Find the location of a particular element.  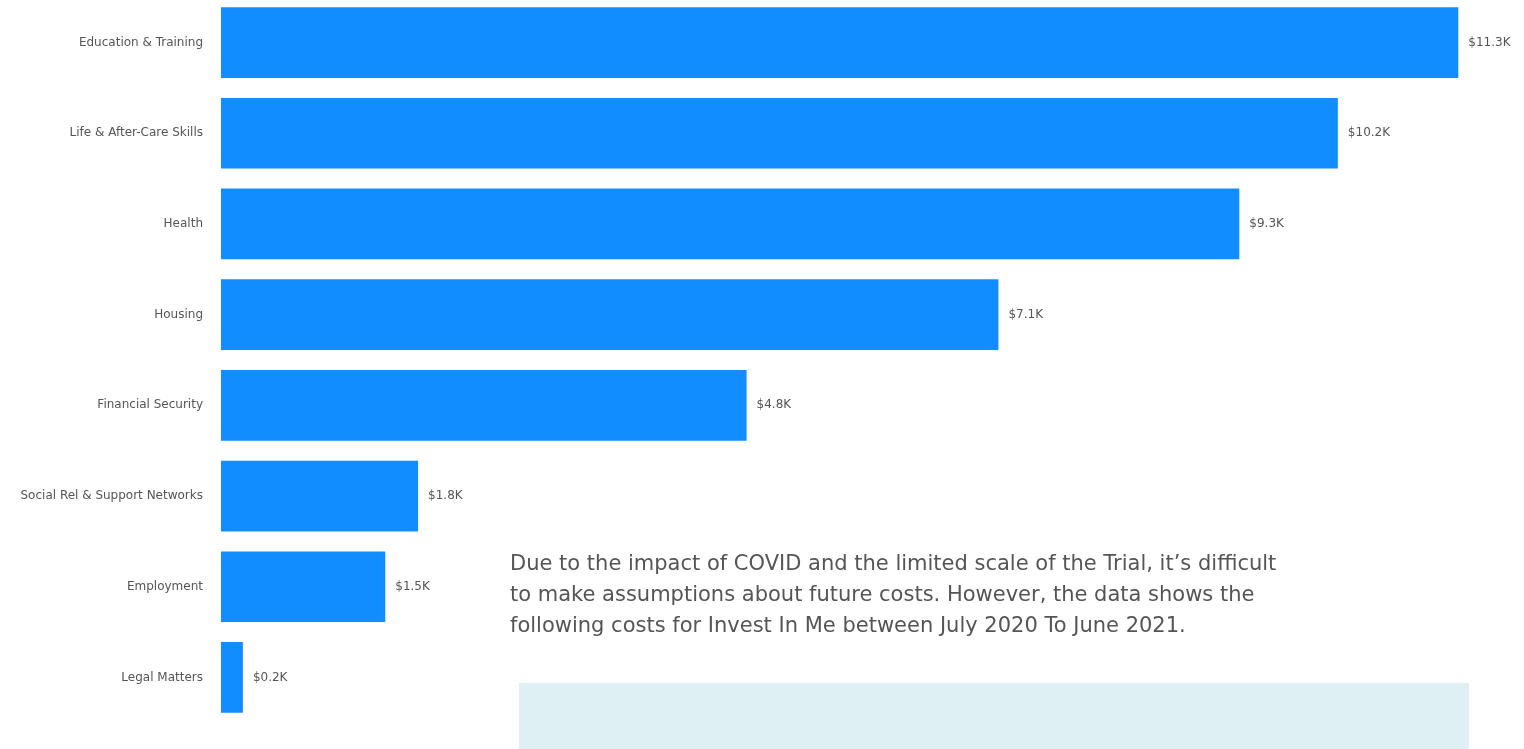

data-label: $4.8K is located at coordinates (774, 404).